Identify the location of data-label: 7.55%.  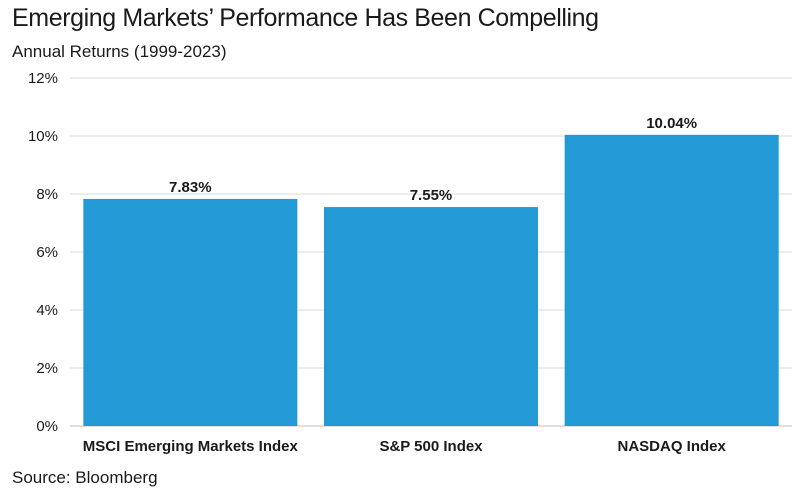
(431, 195).